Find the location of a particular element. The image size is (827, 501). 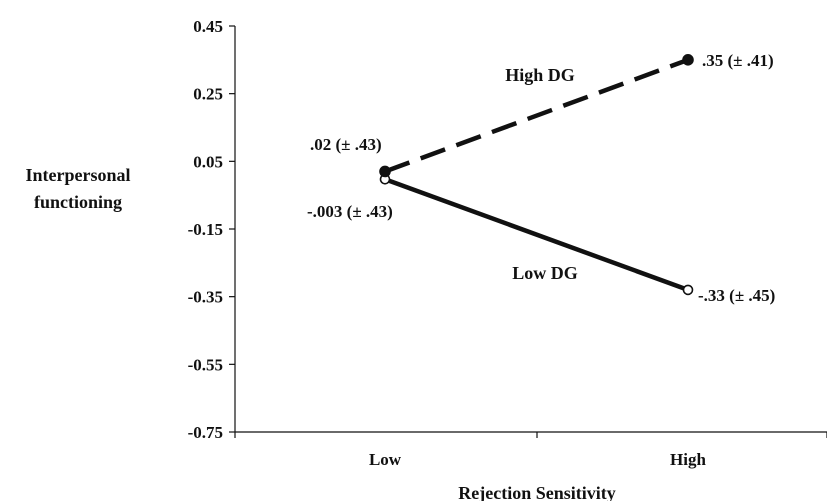

x-tick-label-high: High is located at coordinates (688, 459).